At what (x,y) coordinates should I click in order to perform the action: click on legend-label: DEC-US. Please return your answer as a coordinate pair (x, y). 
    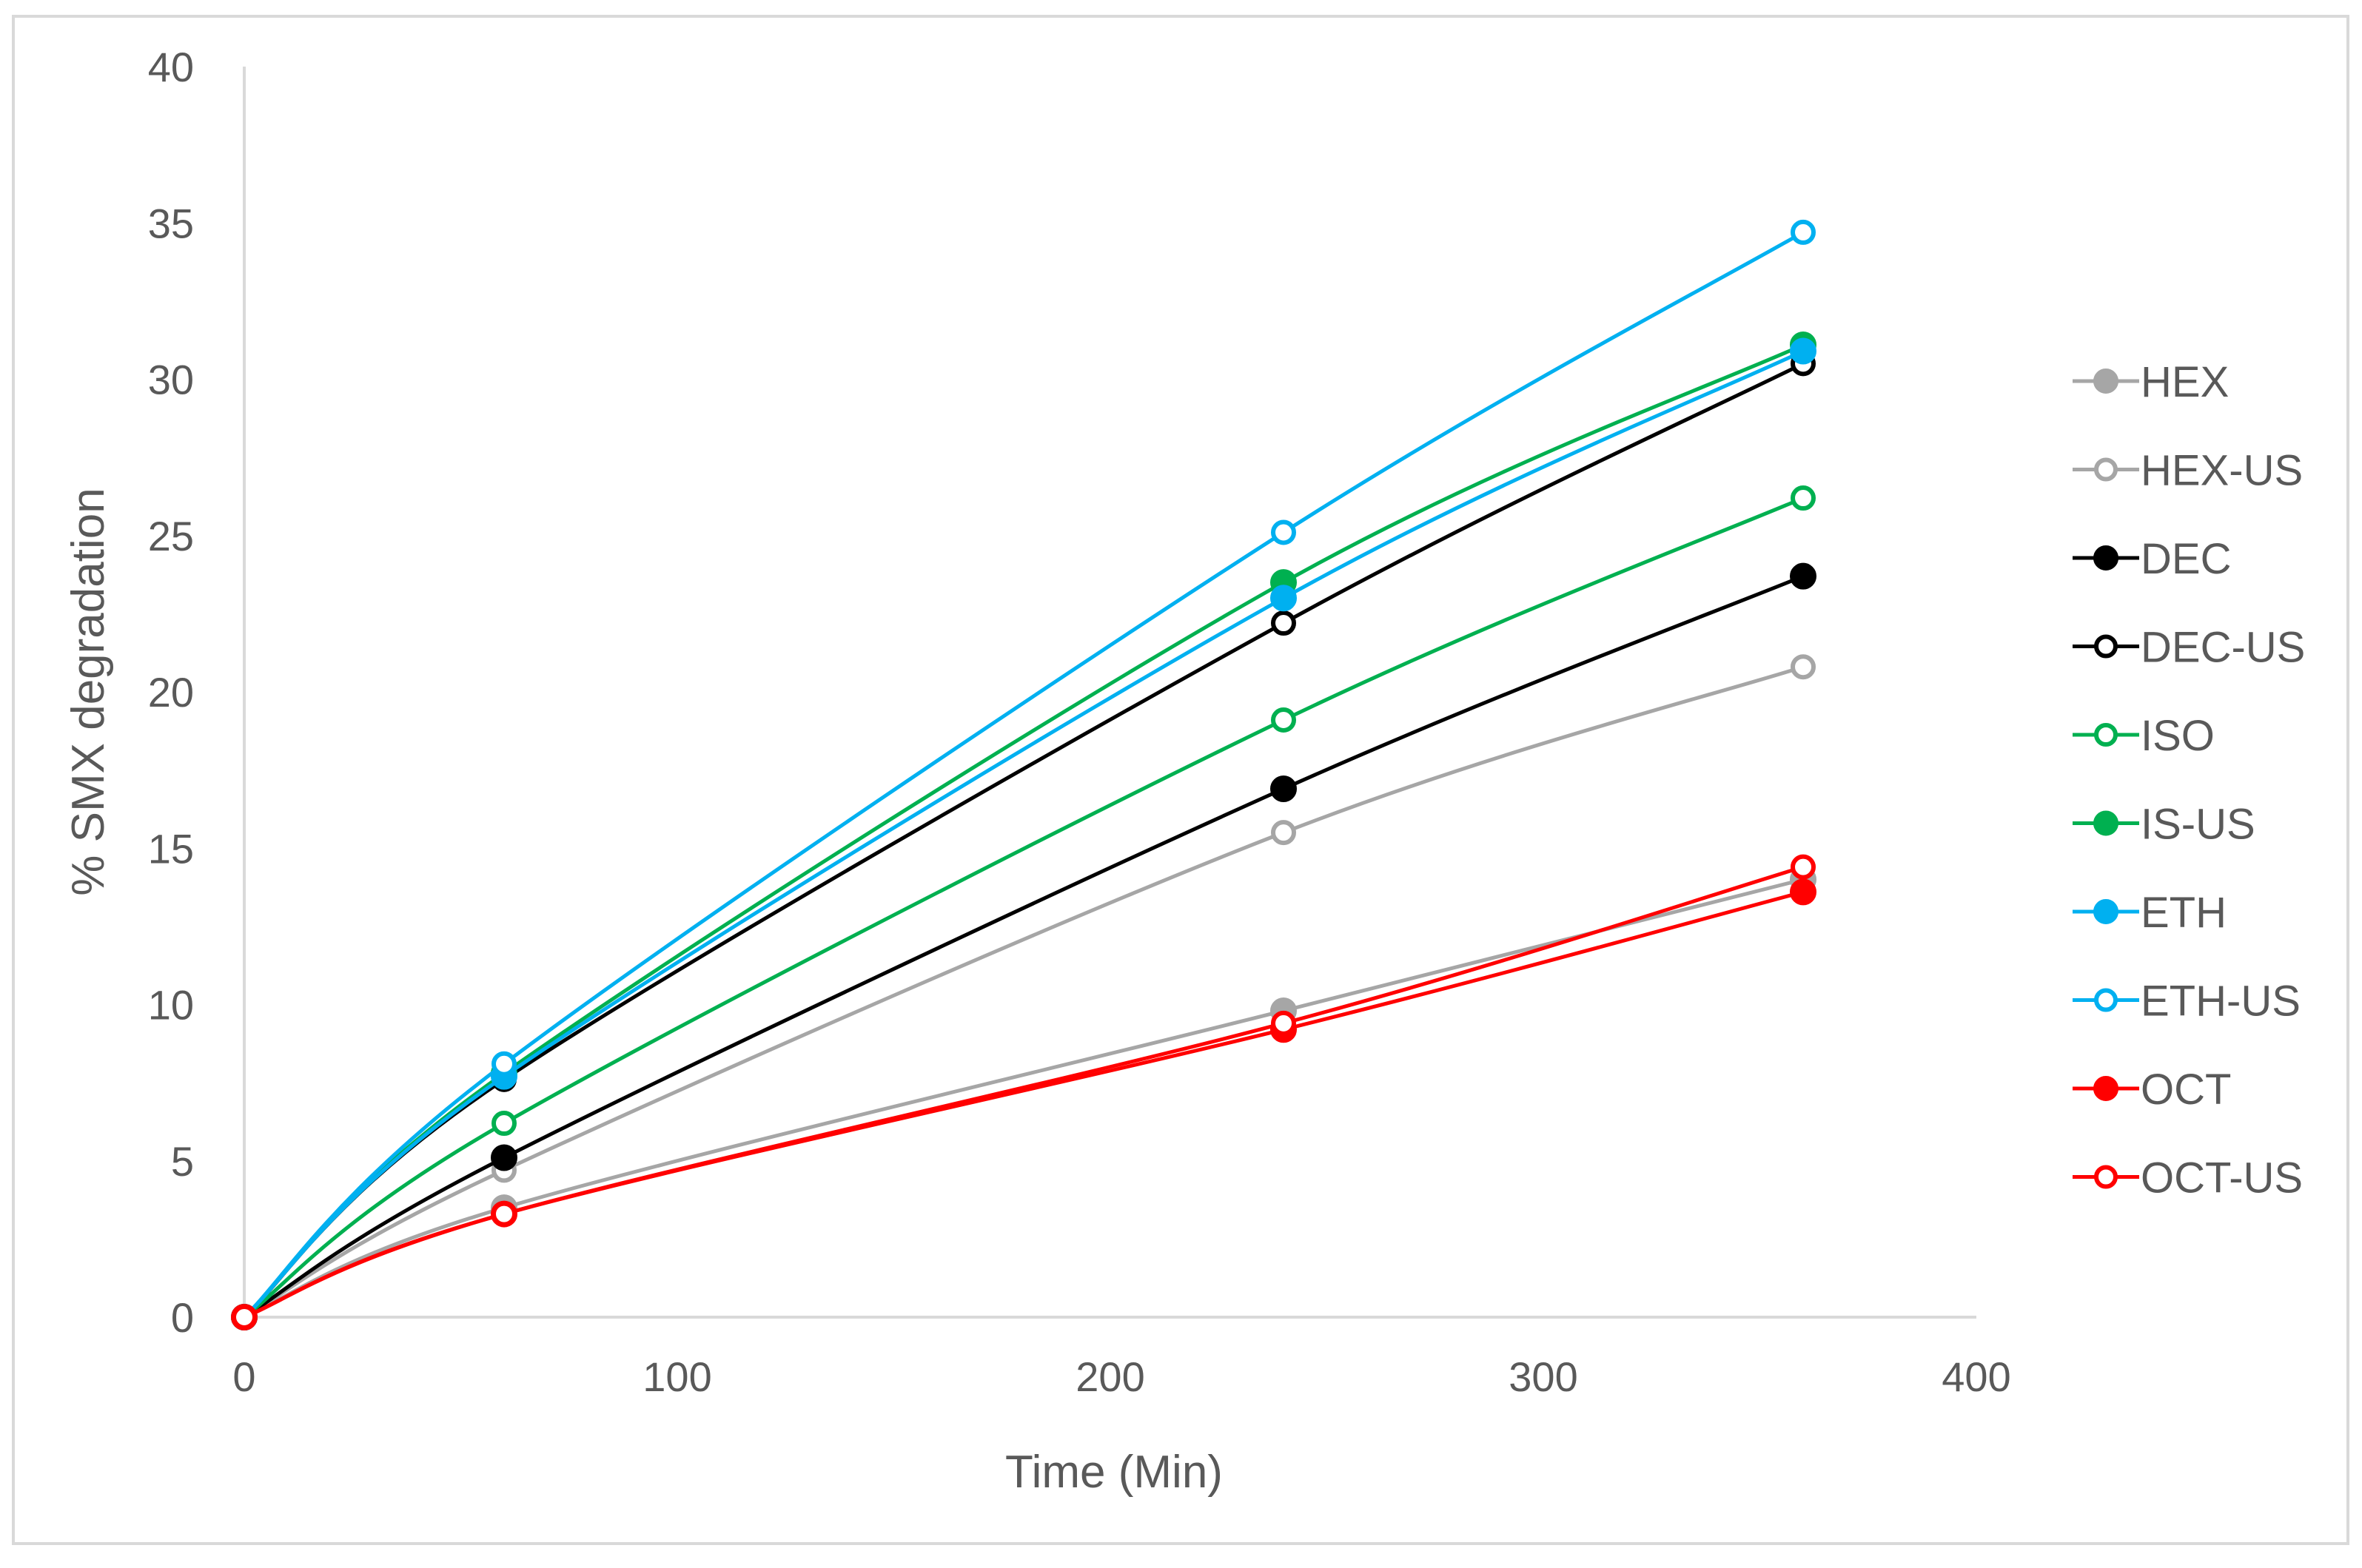
    Looking at the image, I should click on (2223, 648).